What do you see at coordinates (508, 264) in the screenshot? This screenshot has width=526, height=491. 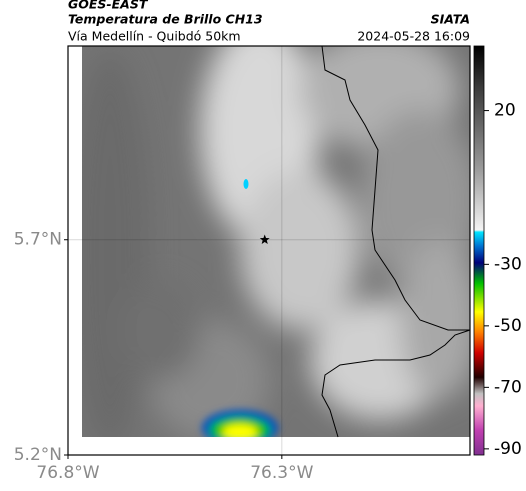 I see `colorbar-tick-label: -30` at bounding box center [508, 264].